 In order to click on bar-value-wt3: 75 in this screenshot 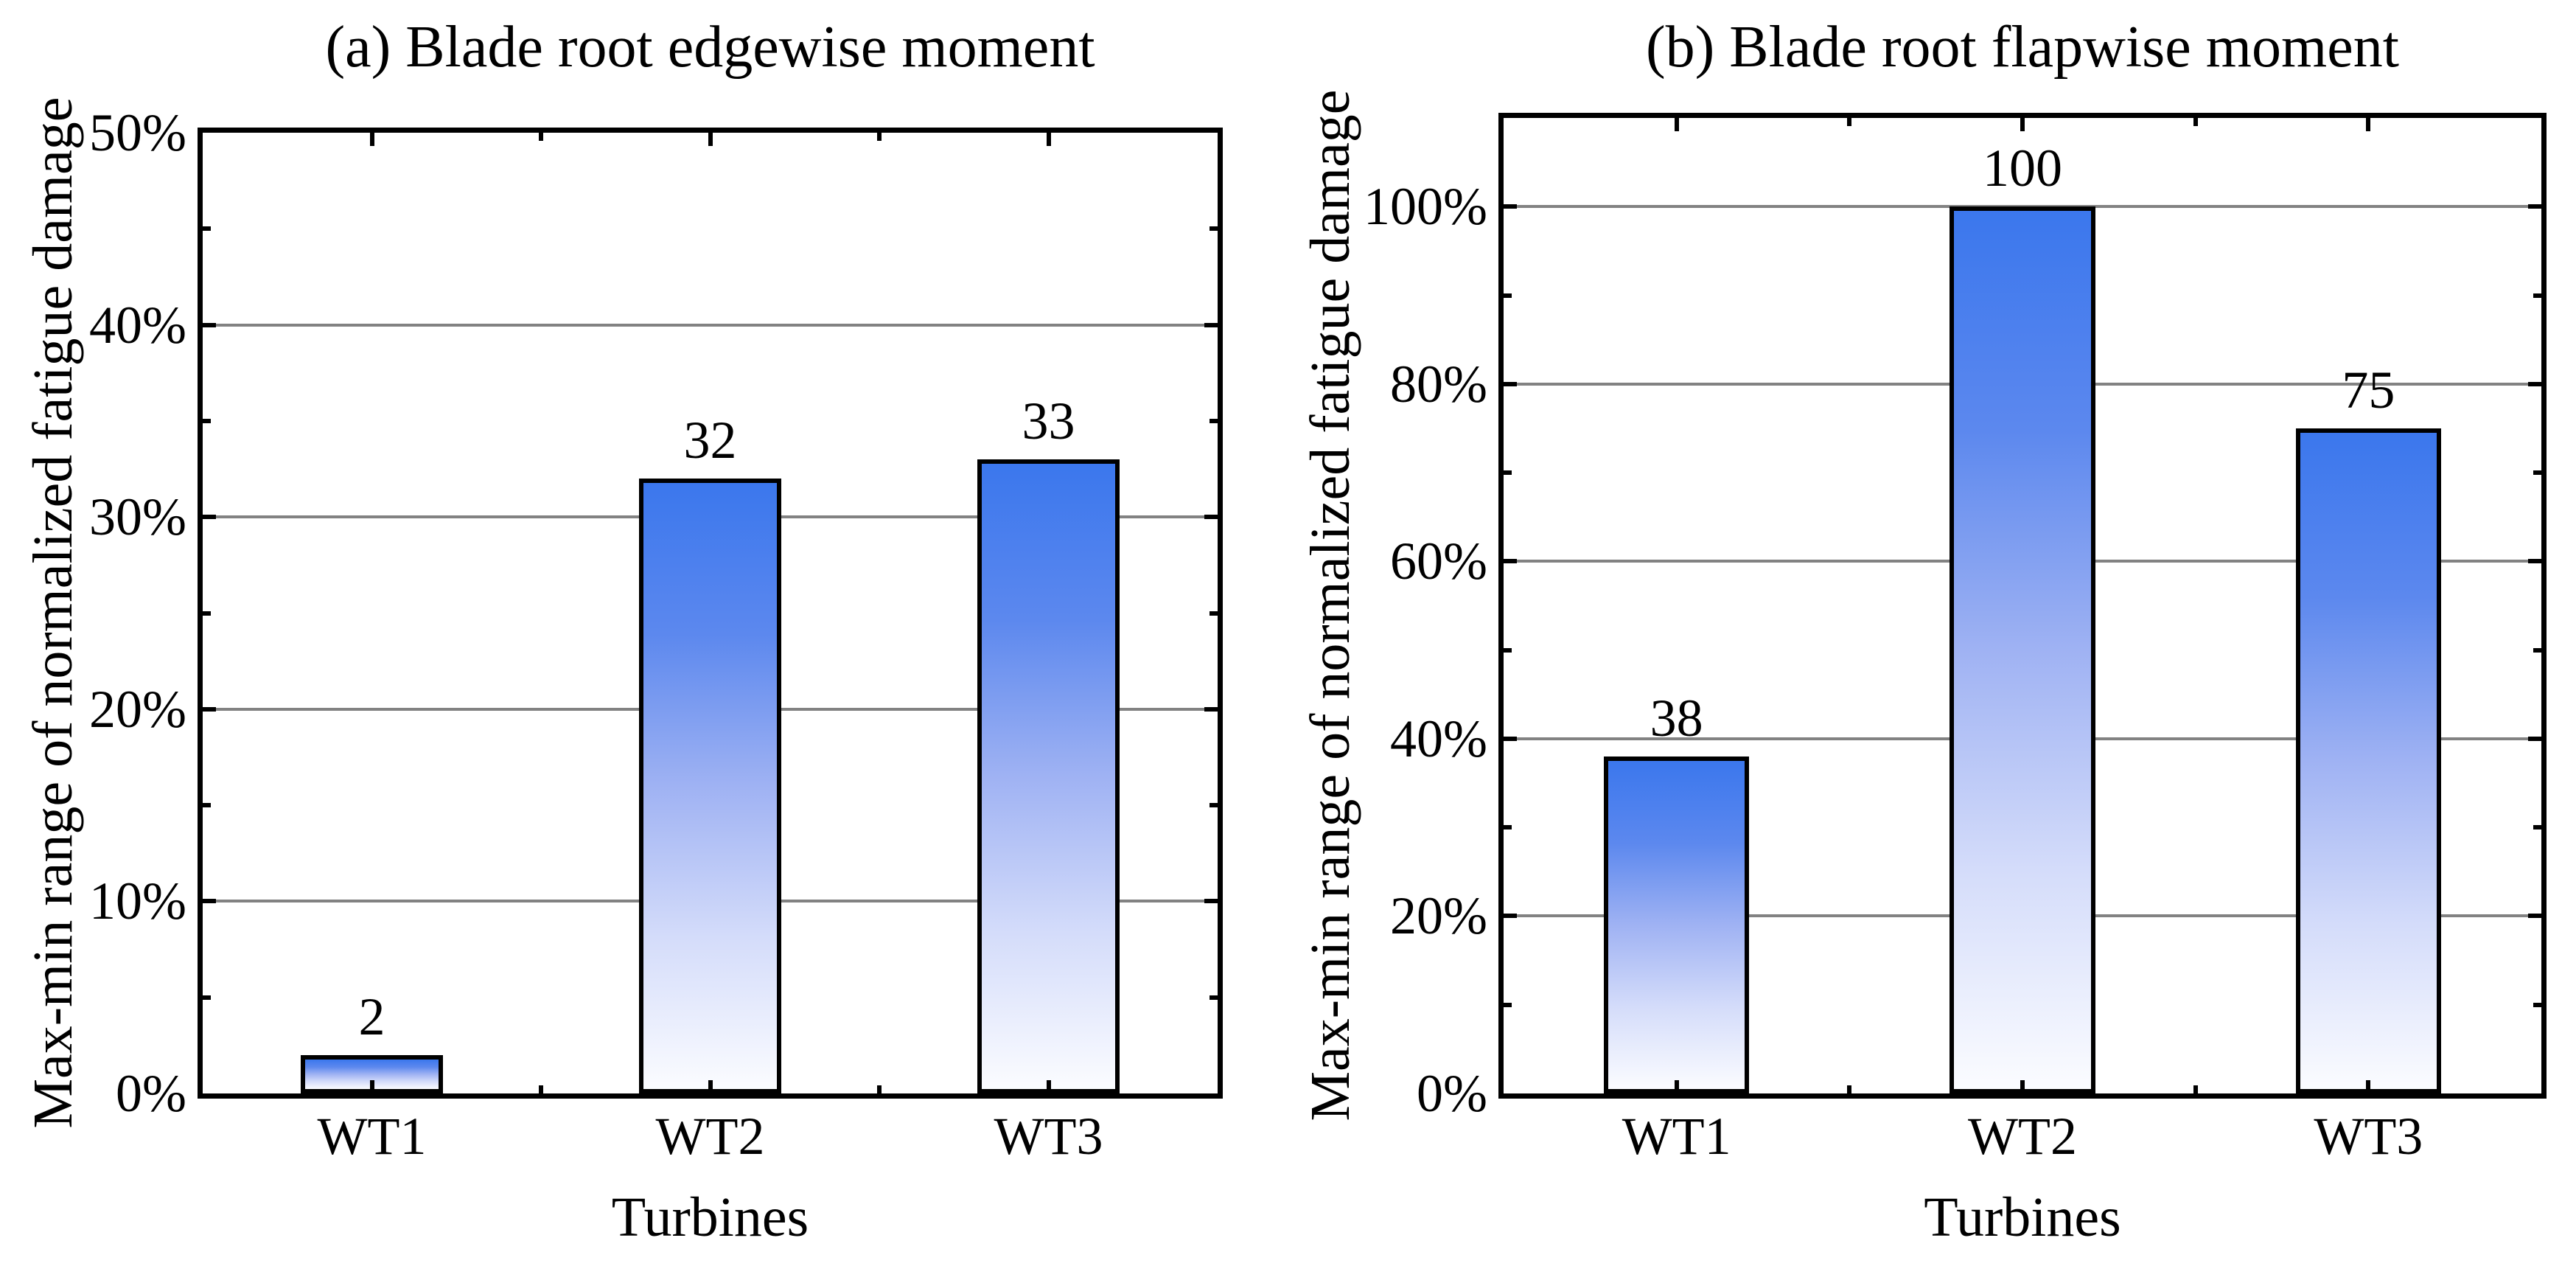, I will do `click(2368, 390)`.